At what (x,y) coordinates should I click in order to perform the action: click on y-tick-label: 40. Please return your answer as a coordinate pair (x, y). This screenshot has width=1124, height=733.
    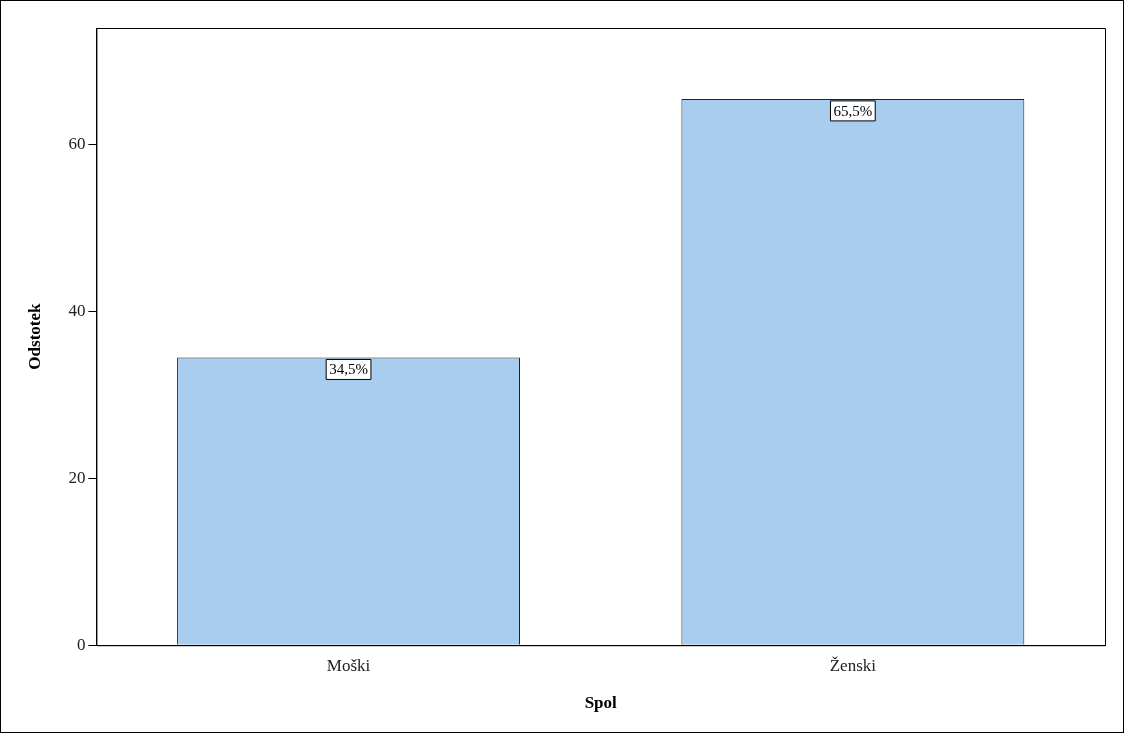
    Looking at the image, I should click on (77, 311).